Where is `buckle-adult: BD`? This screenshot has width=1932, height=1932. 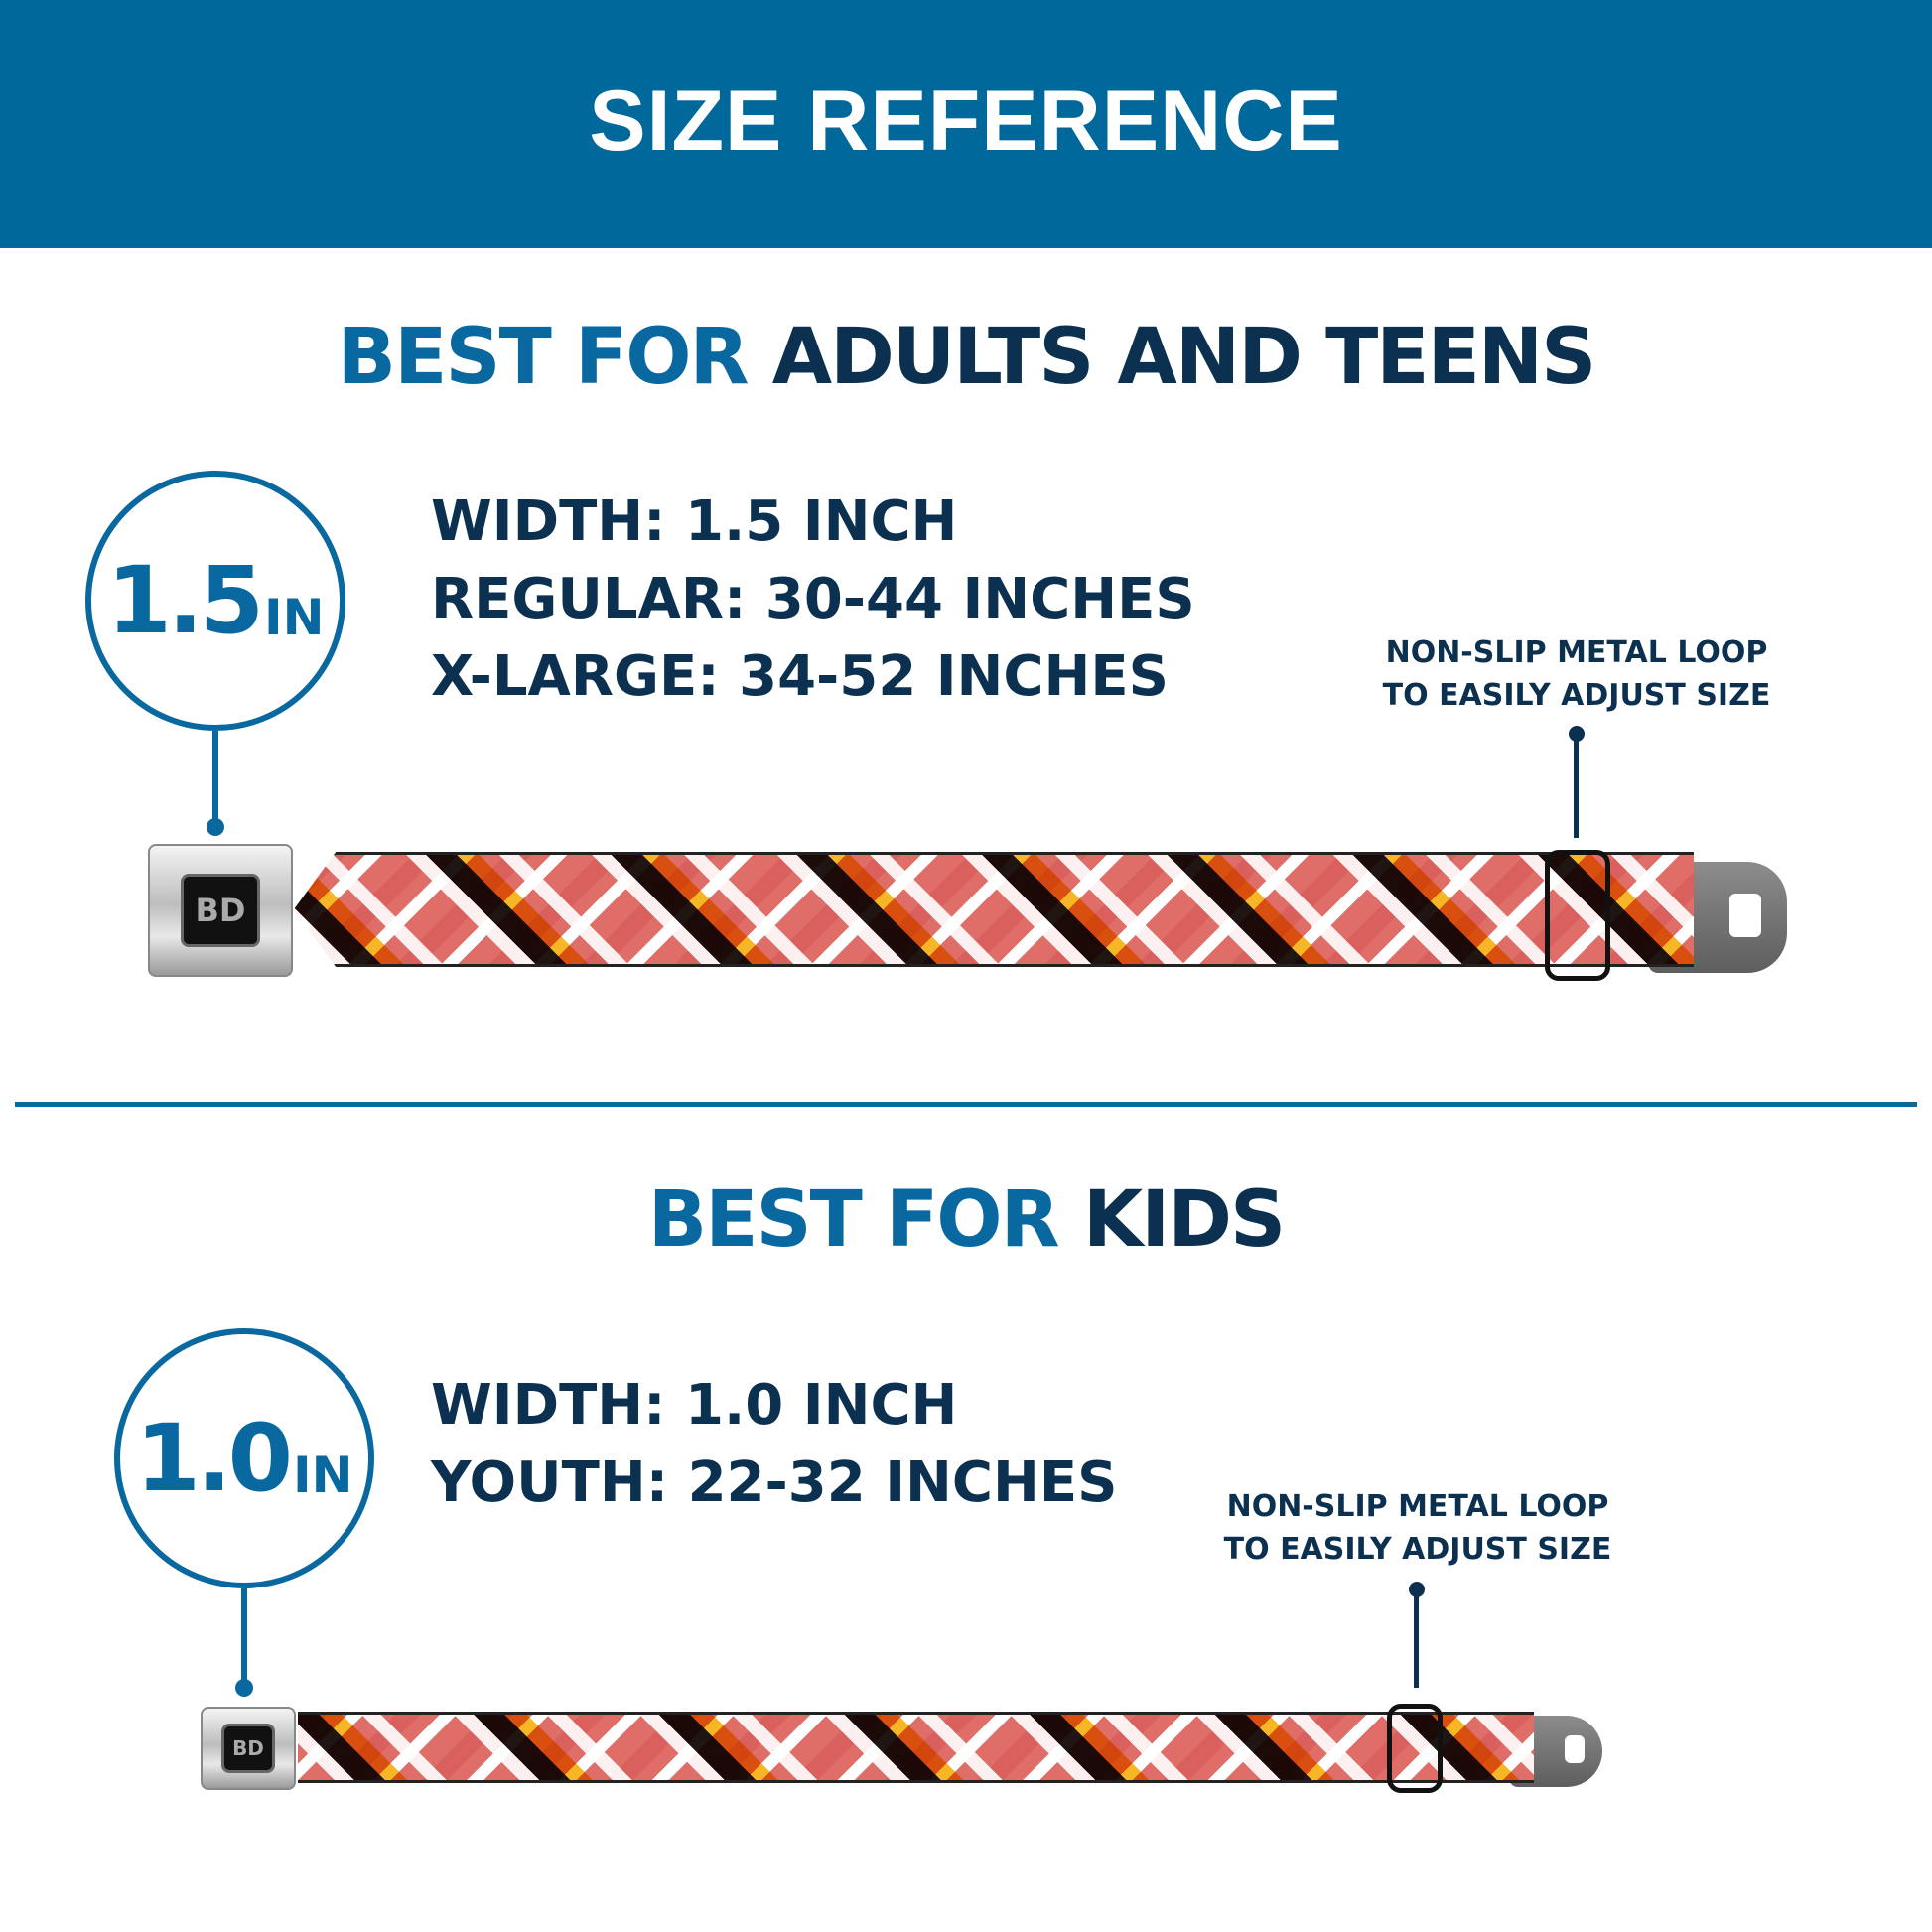 buckle-adult: BD is located at coordinates (221, 910).